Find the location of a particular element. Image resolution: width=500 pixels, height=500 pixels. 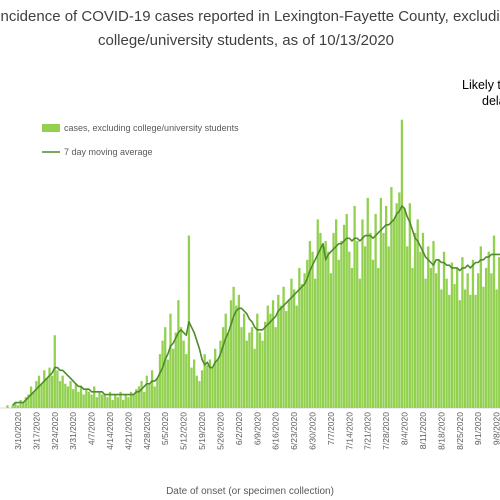

x-tick-label: 6/16/2020 is located at coordinates (276, 431).